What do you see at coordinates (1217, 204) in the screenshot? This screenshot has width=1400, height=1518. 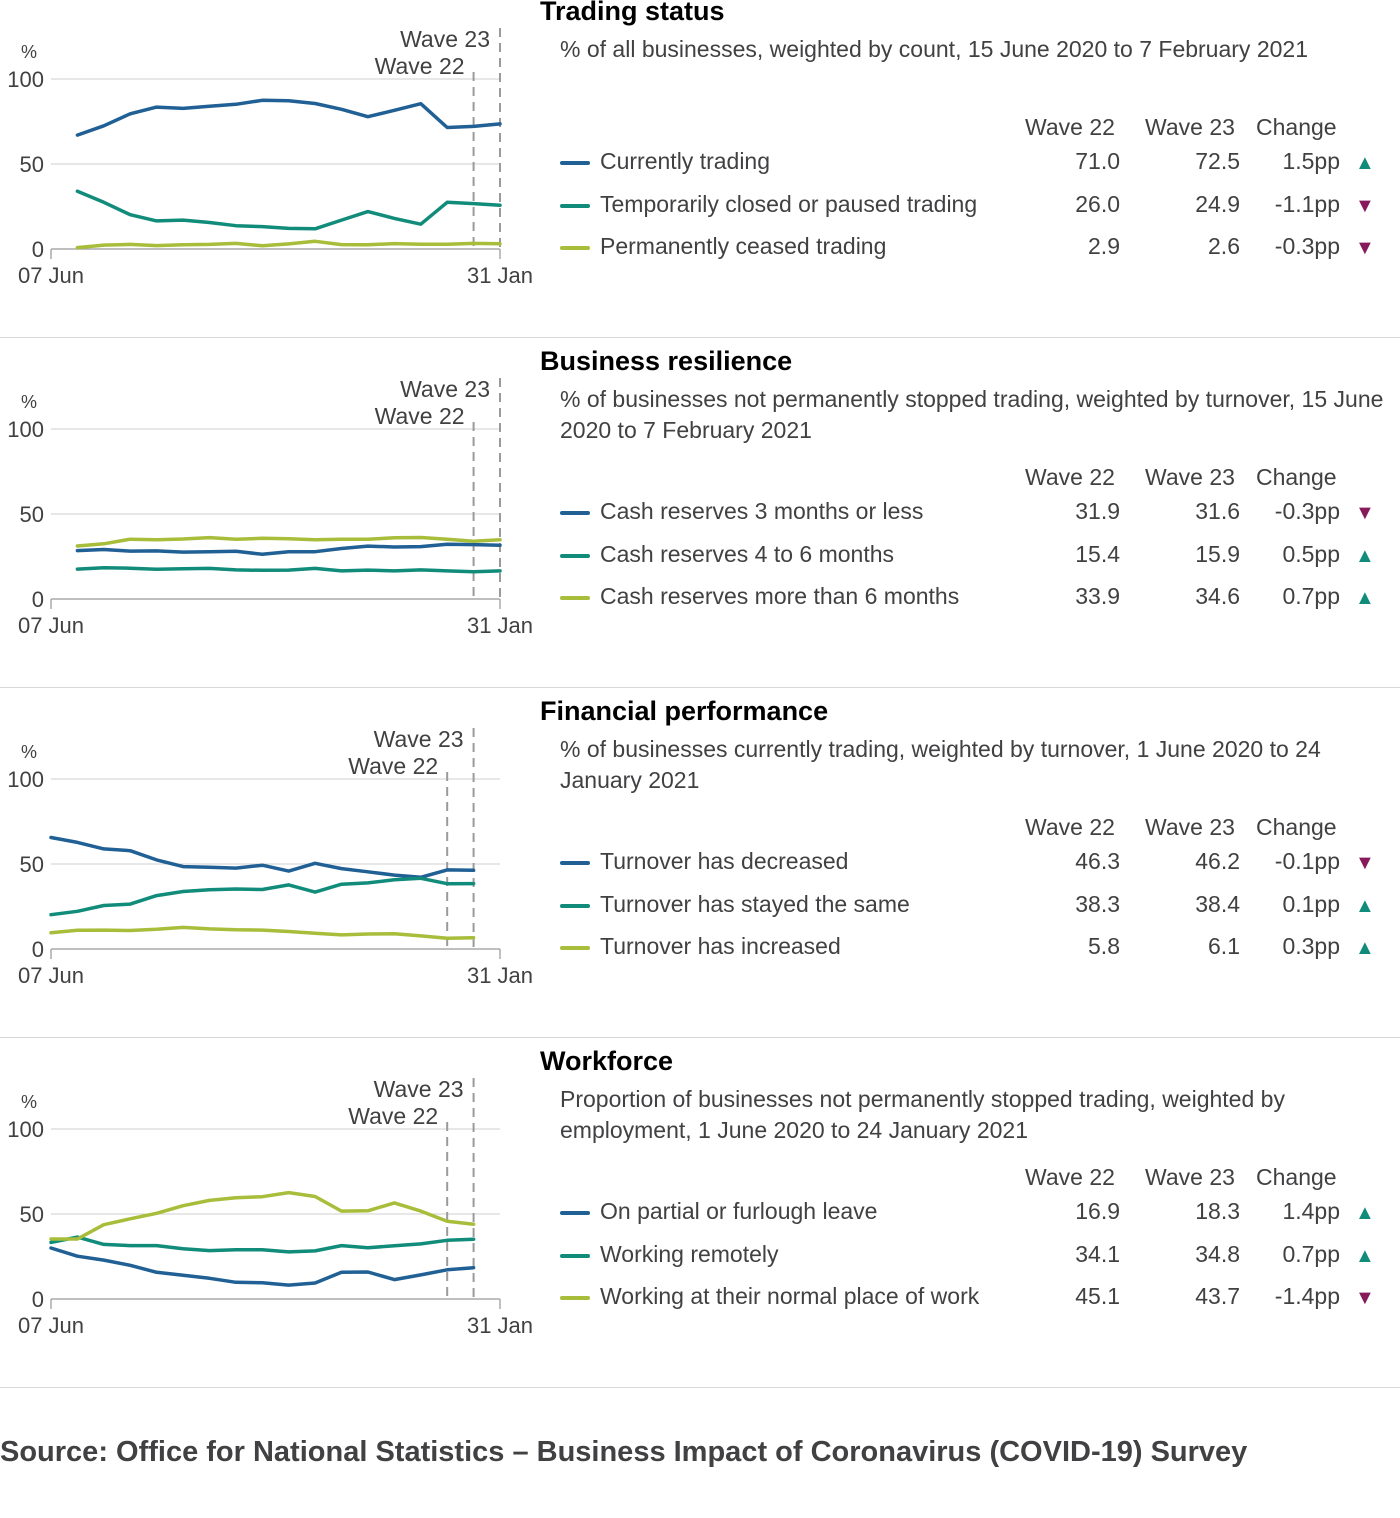 I see `wave-23-value: 24.9` at bounding box center [1217, 204].